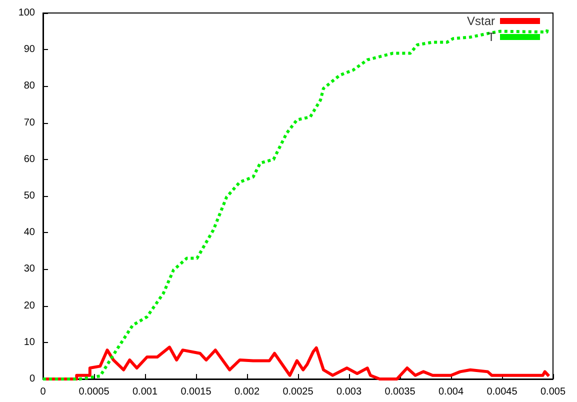 The image size is (577, 402). Describe the element at coordinates (32, 379) in the screenshot. I see `y-tick-label: 0` at that location.